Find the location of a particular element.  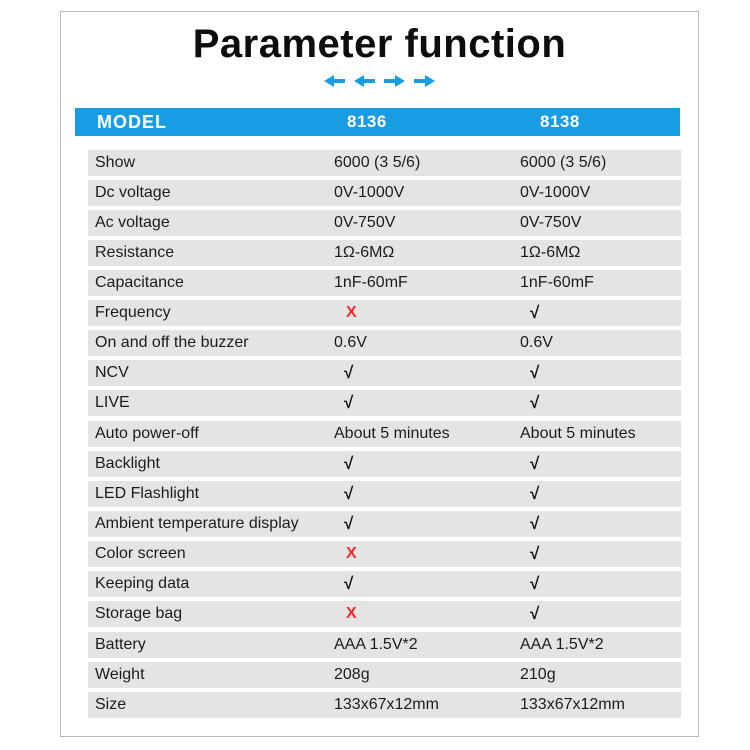

table-header-row: MODEL 8136 8138 is located at coordinates (377, 122).